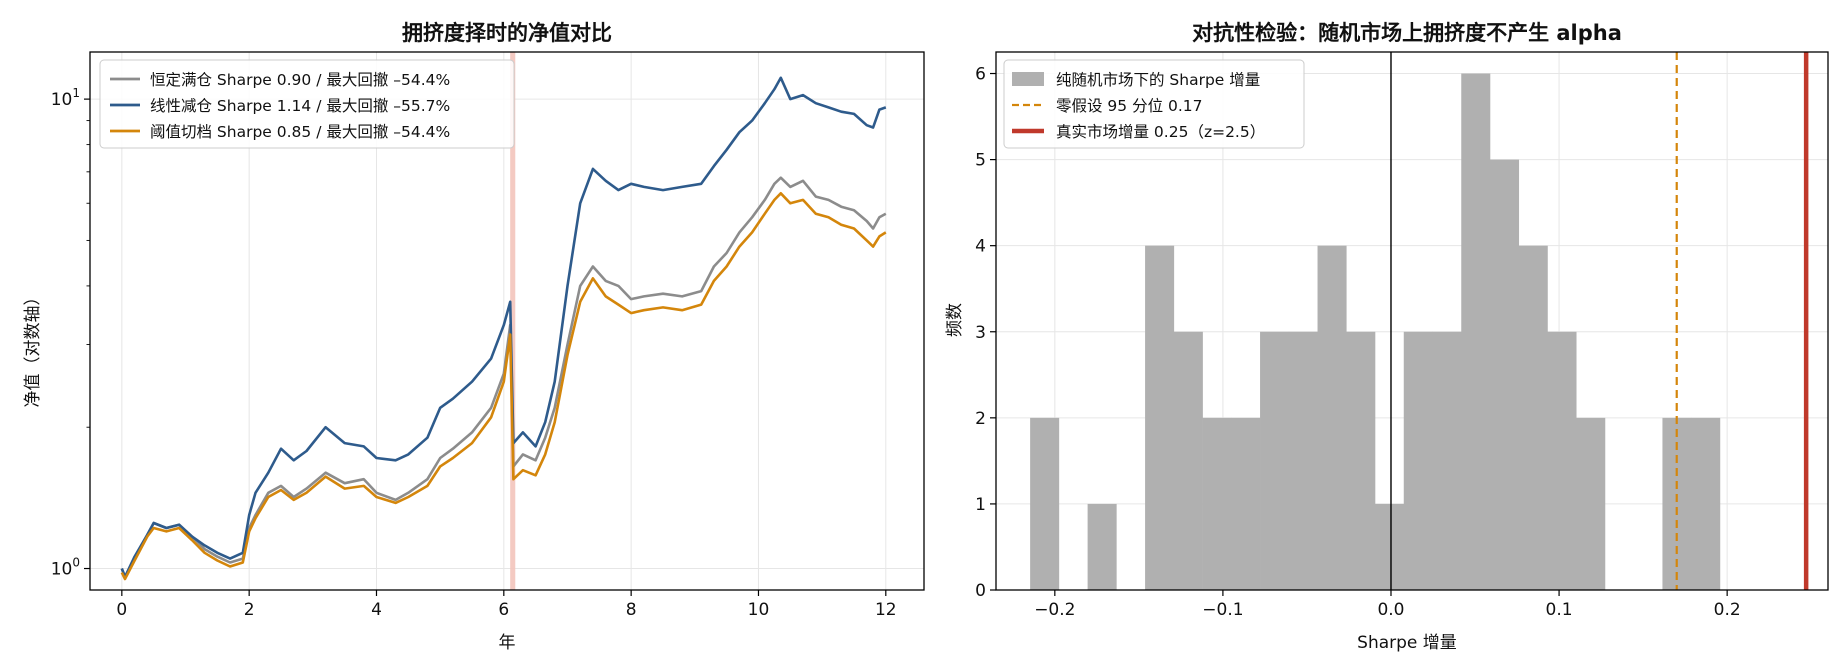 Image resolution: width=1848 pixels, height=672 pixels. What do you see at coordinates (1727, 610) in the screenshot?
I see `x-tick-label: 0.2` at bounding box center [1727, 610].